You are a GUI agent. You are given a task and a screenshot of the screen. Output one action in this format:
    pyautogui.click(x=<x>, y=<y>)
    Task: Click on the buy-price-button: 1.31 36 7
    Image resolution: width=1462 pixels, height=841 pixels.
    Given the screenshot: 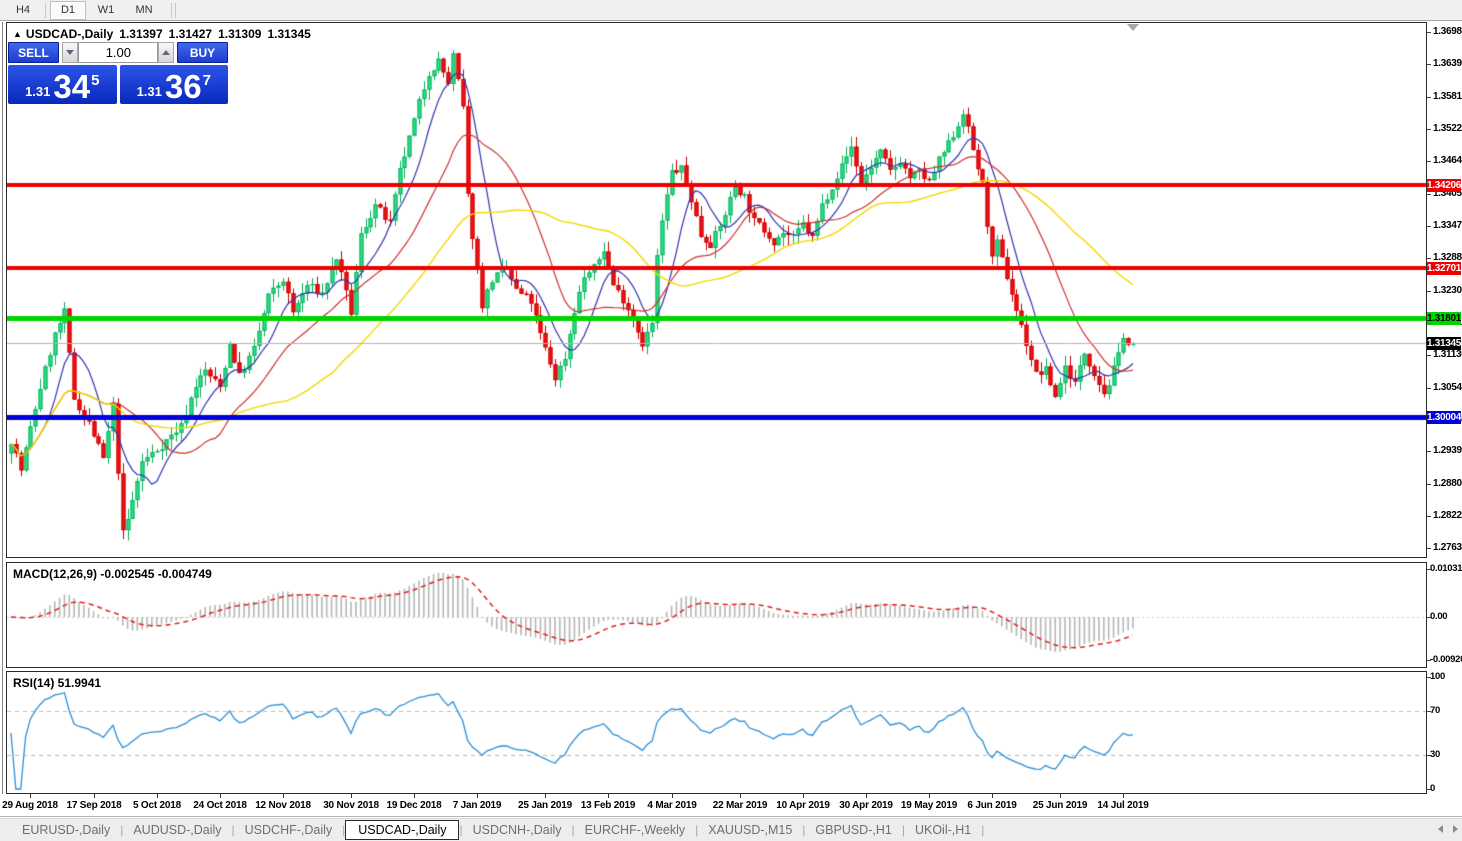 What is the action you would take?
    pyautogui.click(x=173, y=84)
    